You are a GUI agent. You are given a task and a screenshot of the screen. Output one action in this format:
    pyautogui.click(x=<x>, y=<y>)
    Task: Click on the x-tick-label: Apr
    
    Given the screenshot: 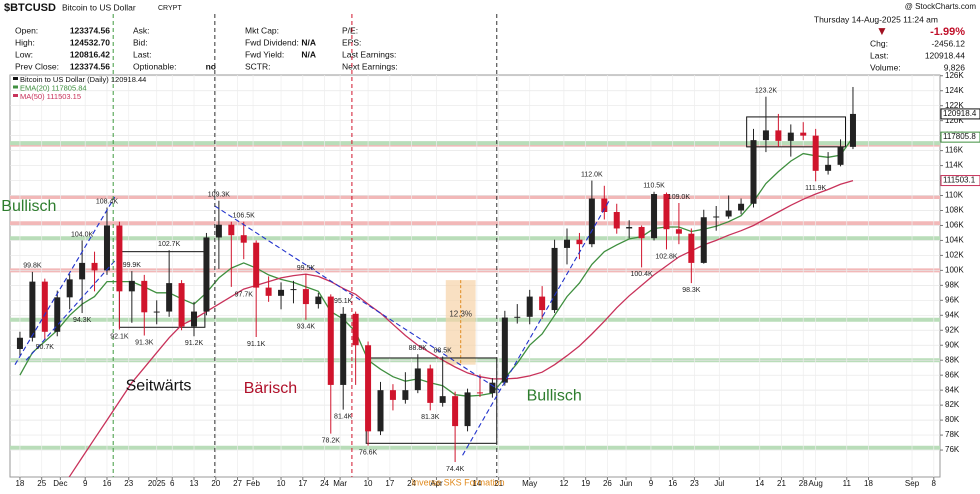 What is the action you would take?
    pyautogui.click(x=436, y=483)
    